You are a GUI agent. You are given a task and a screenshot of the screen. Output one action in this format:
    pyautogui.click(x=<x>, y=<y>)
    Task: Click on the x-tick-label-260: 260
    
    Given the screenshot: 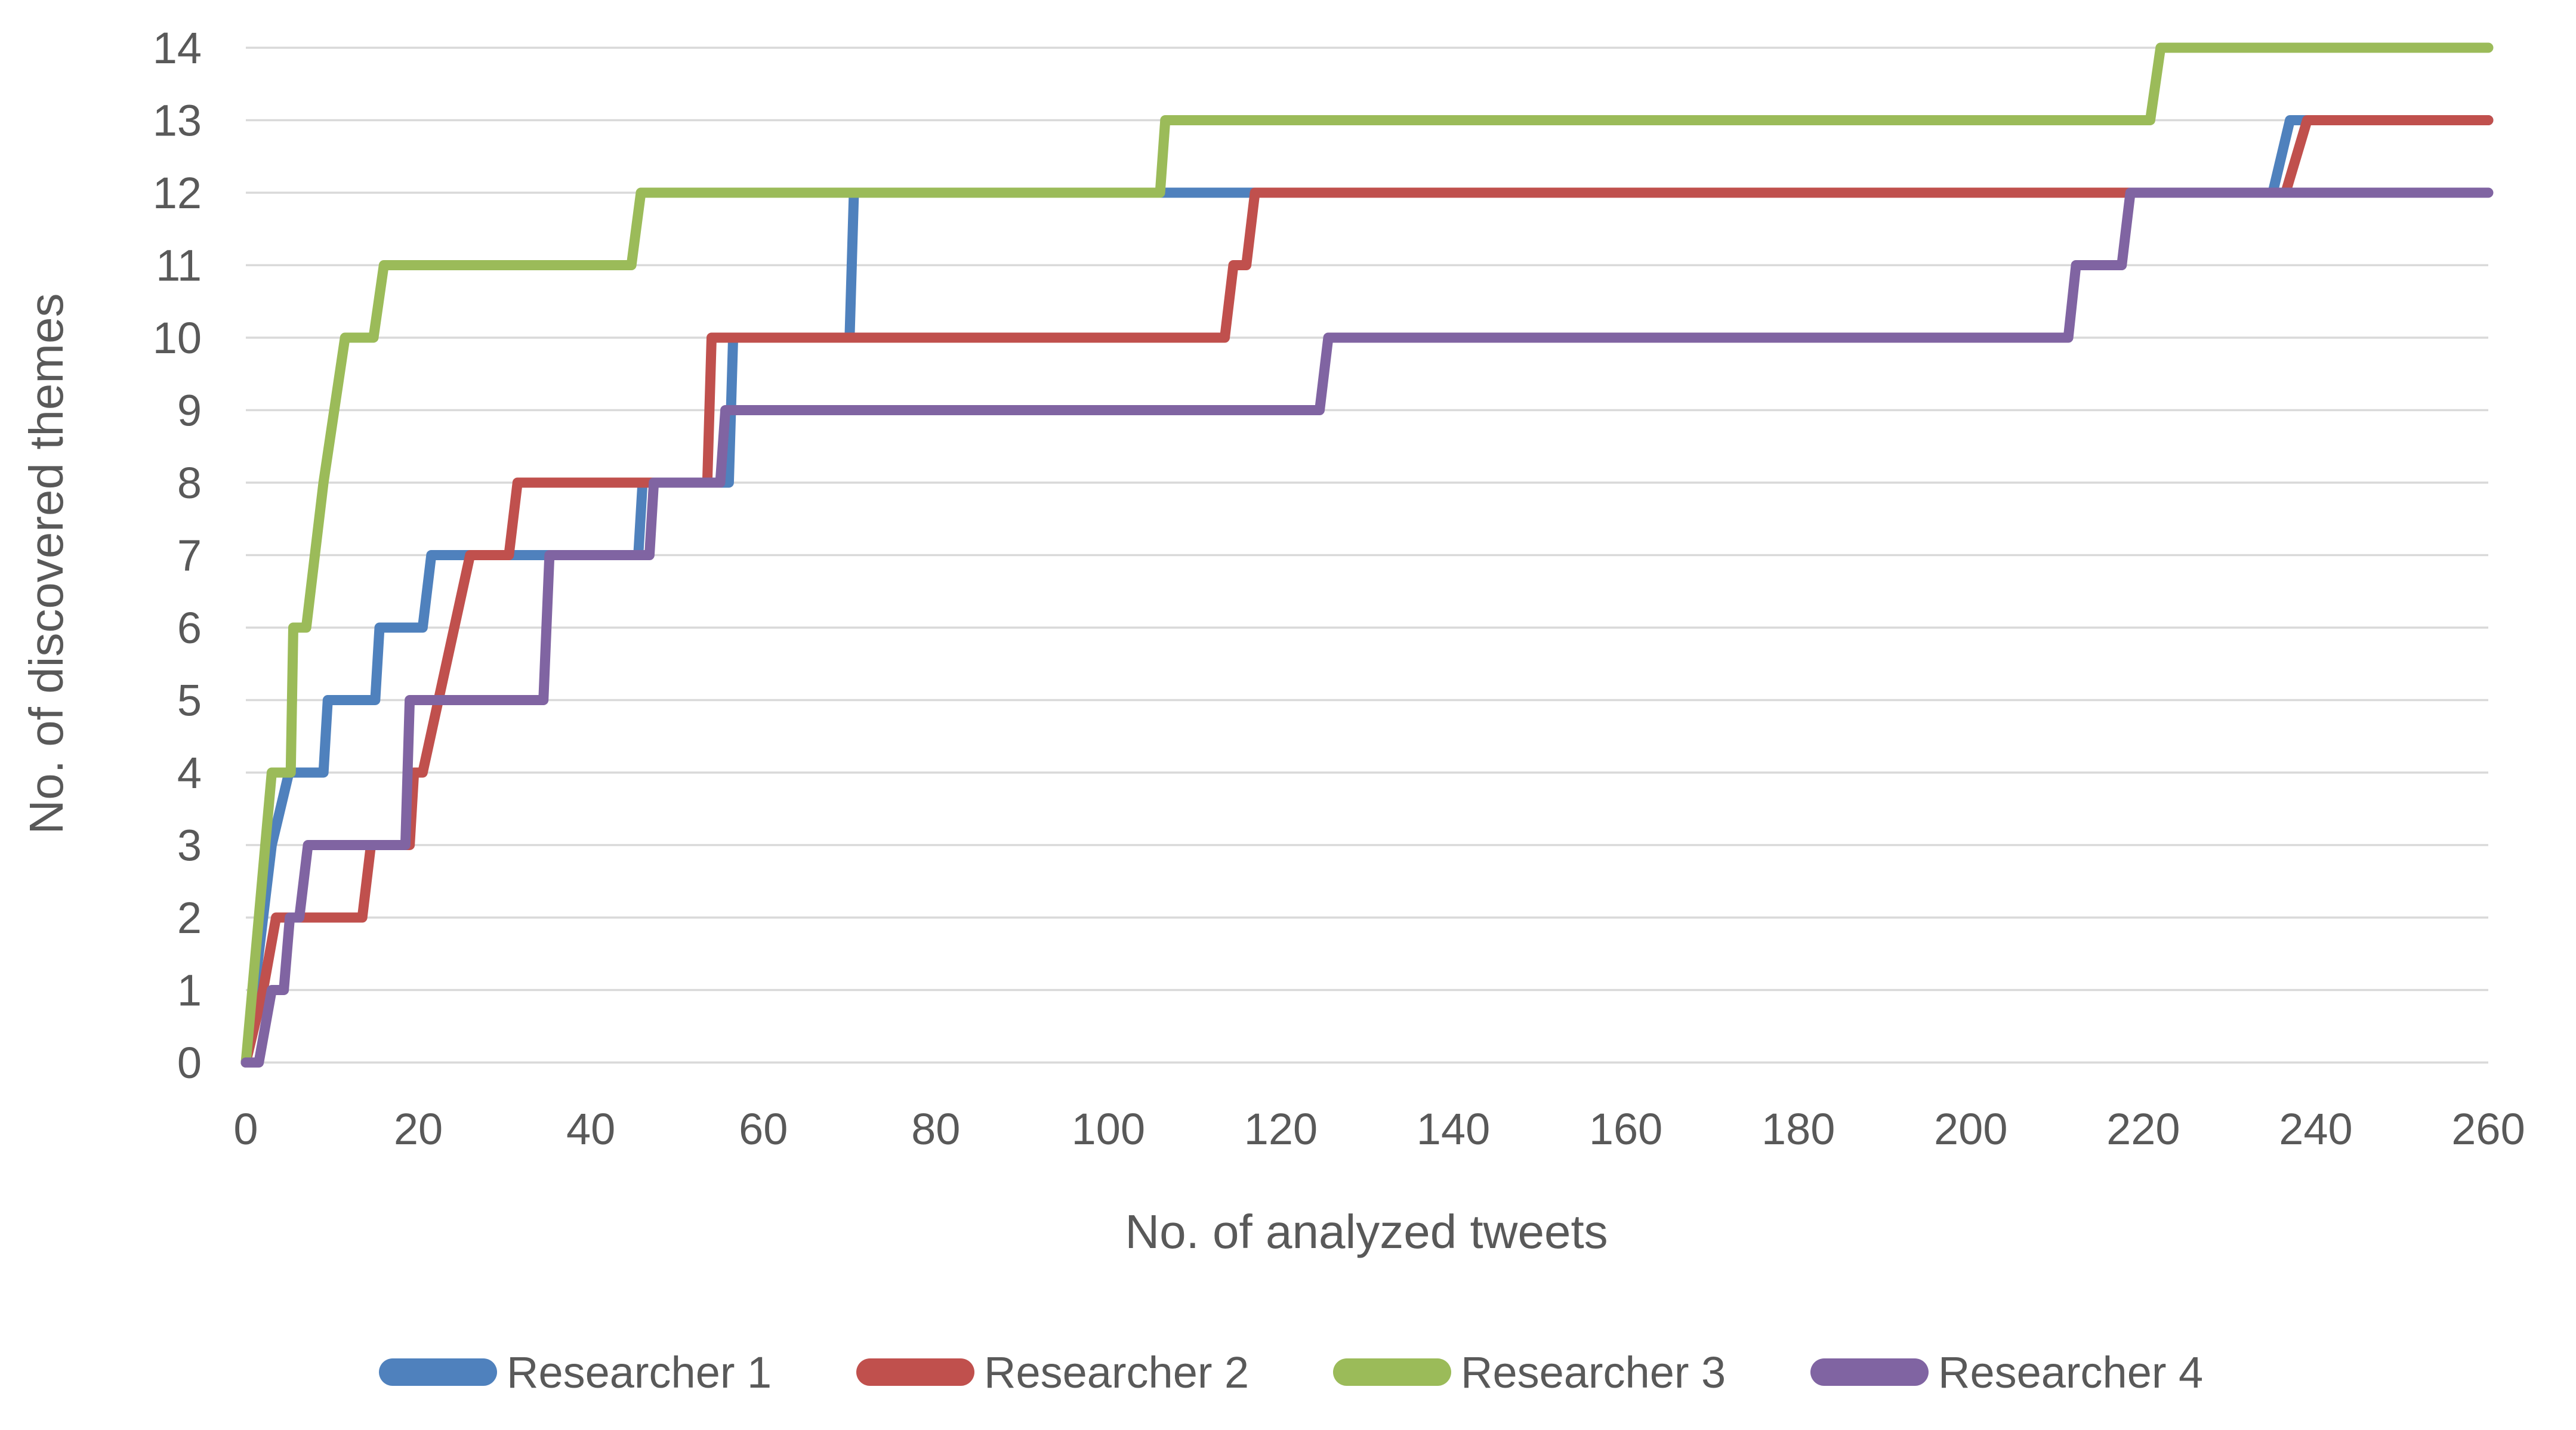 What is the action you would take?
    pyautogui.click(x=2488, y=1129)
    